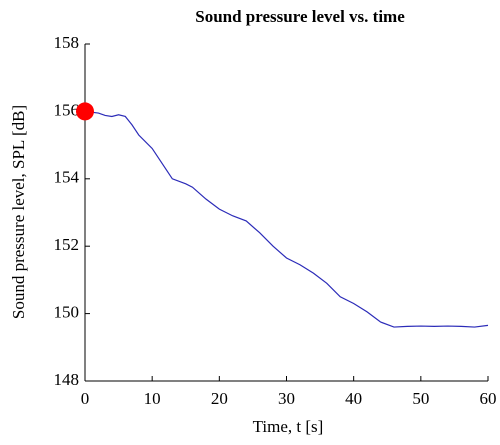 The height and width of the screenshot is (445, 500). Describe the element at coordinates (286, 398) in the screenshot. I see `x-tick-label: 30` at that location.